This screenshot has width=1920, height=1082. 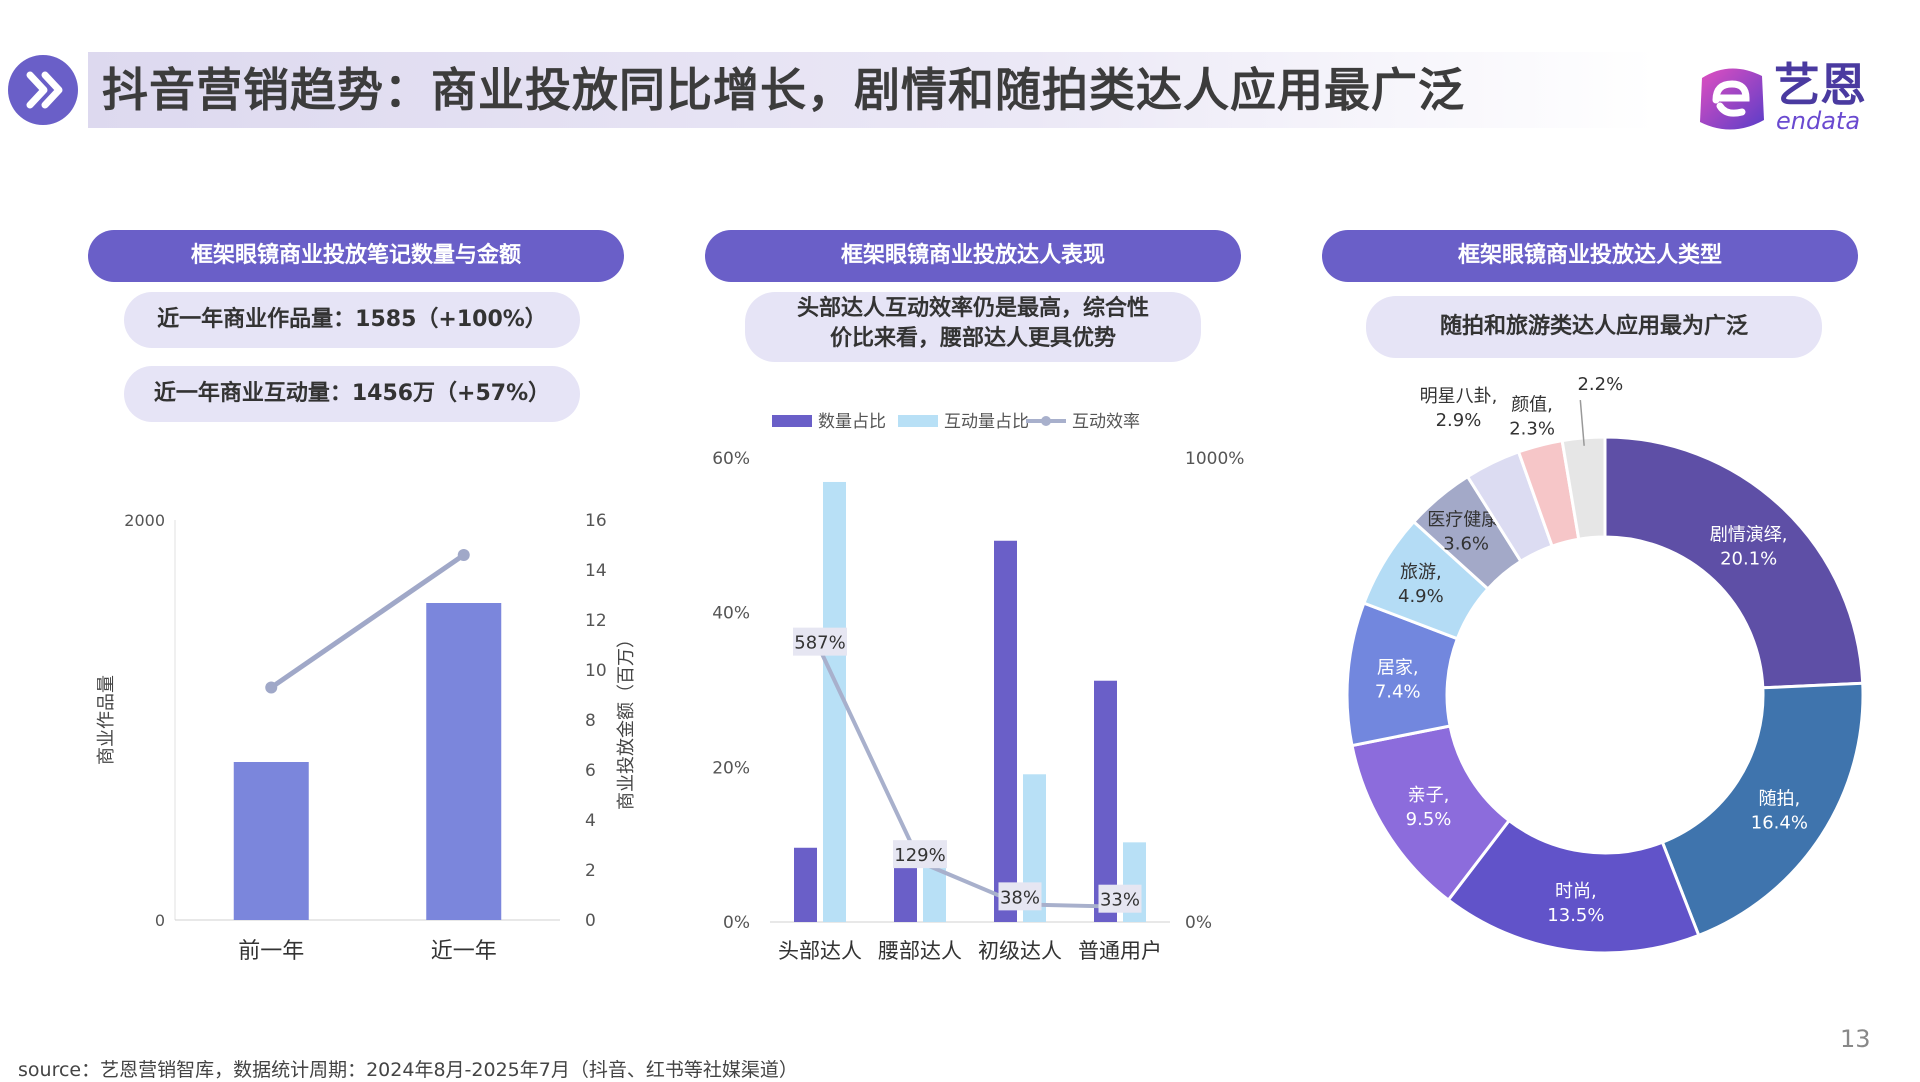 I want to click on y-tick-label: 0%, so click(x=736, y=923).